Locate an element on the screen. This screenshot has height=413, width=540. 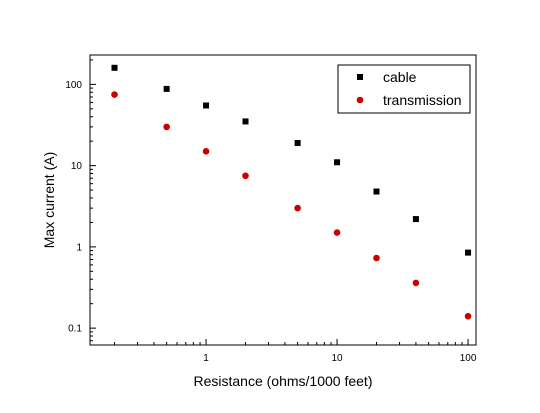
y-tick-label: 100 is located at coordinates (73, 85).